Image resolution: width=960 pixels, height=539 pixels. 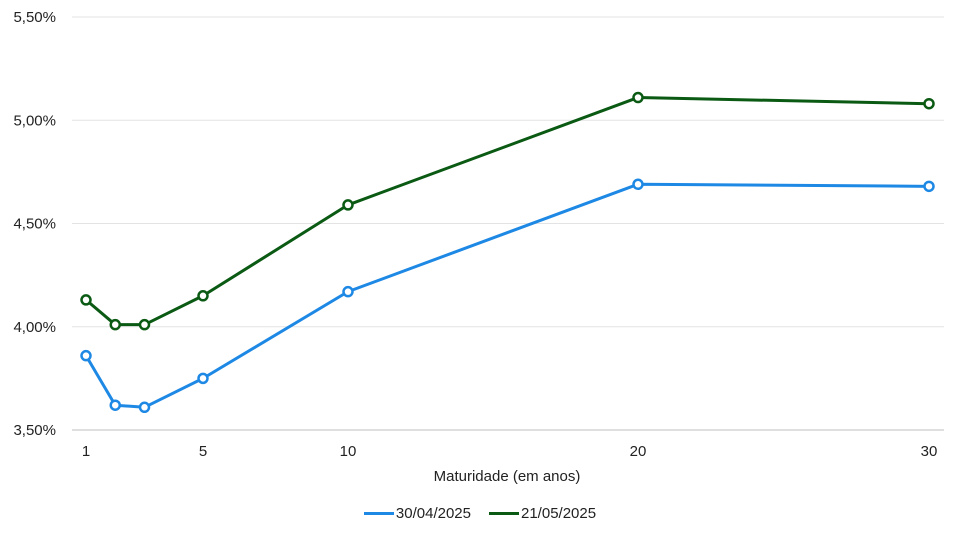 I want to click on x-tick-label: 5, so click(x=203, y=451).